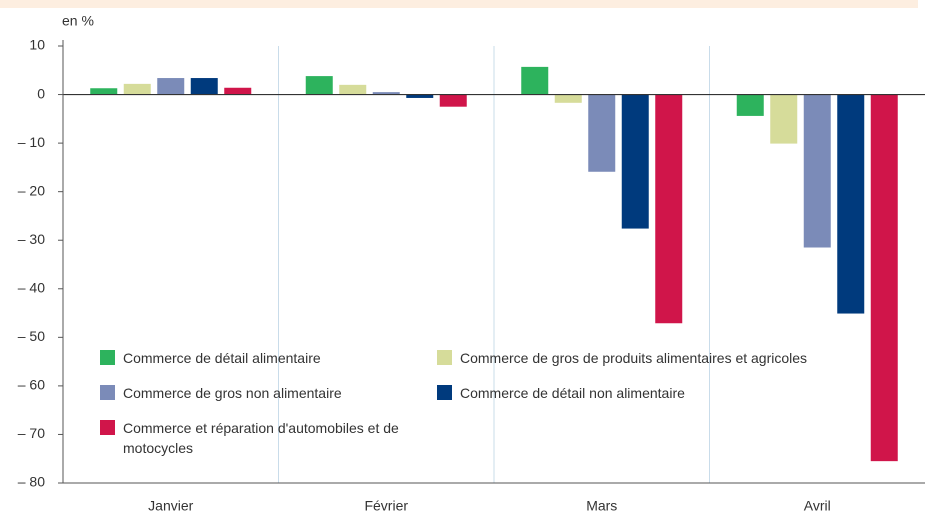  What do you see at coordinates (31, 190) in the screenshot?
I see `y-tick-label: – 20` at bounding box center [31, 190].